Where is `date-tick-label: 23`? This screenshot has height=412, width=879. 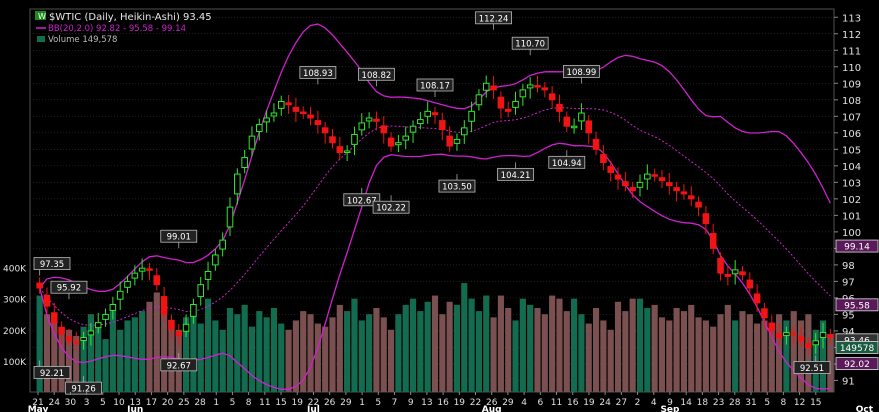 date-tick-label: 23 is located at coordinates (718, 403).